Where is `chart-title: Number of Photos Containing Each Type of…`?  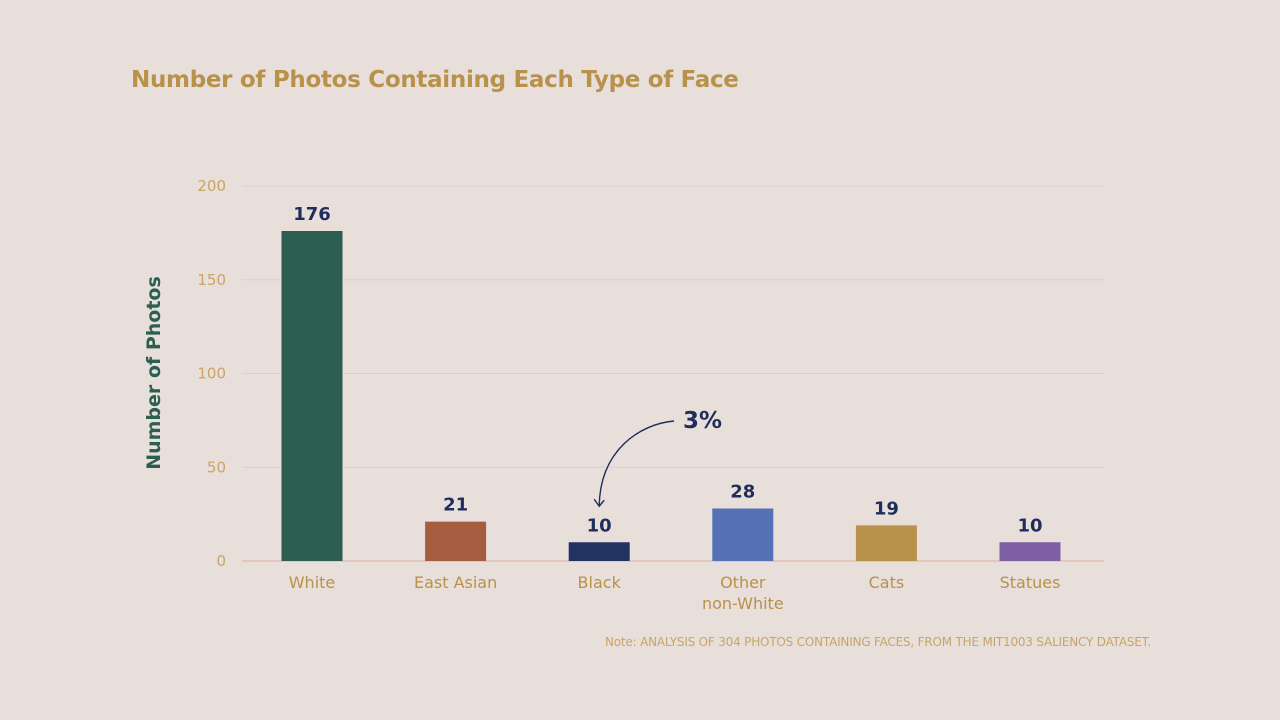
chart-title: Number of Photos Containing Each Type of… is located at coordinates (435, 80).